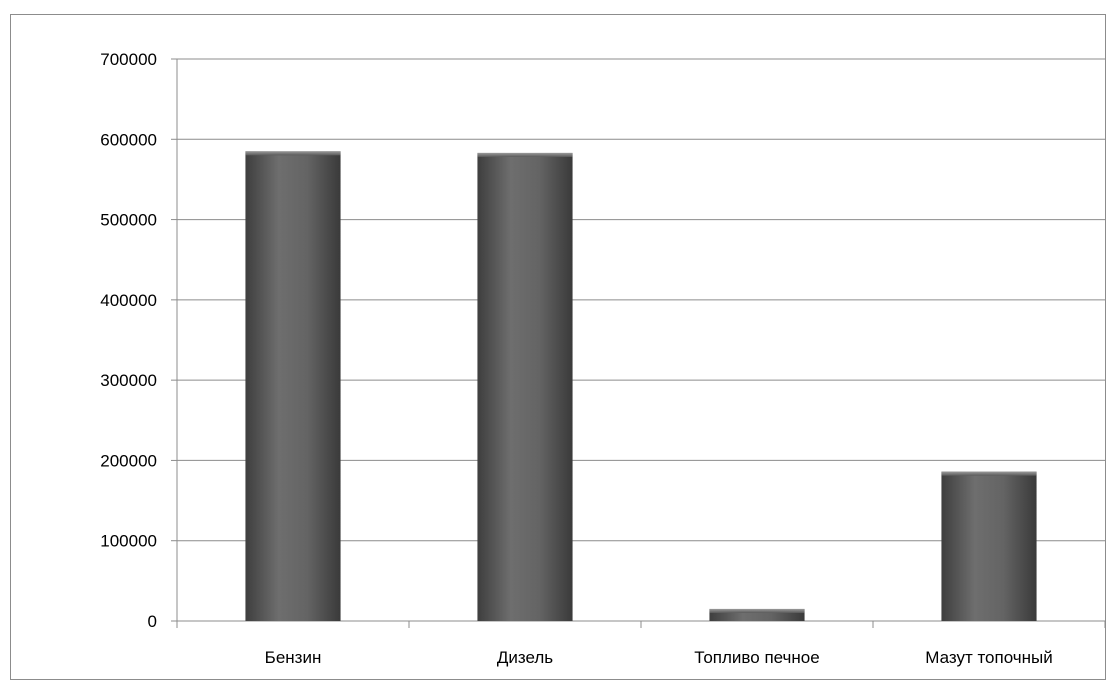 The width and height of the screenshot is (1118, 689). I want to click on x-tick-label: Мазут топочный, so click(989, 657).